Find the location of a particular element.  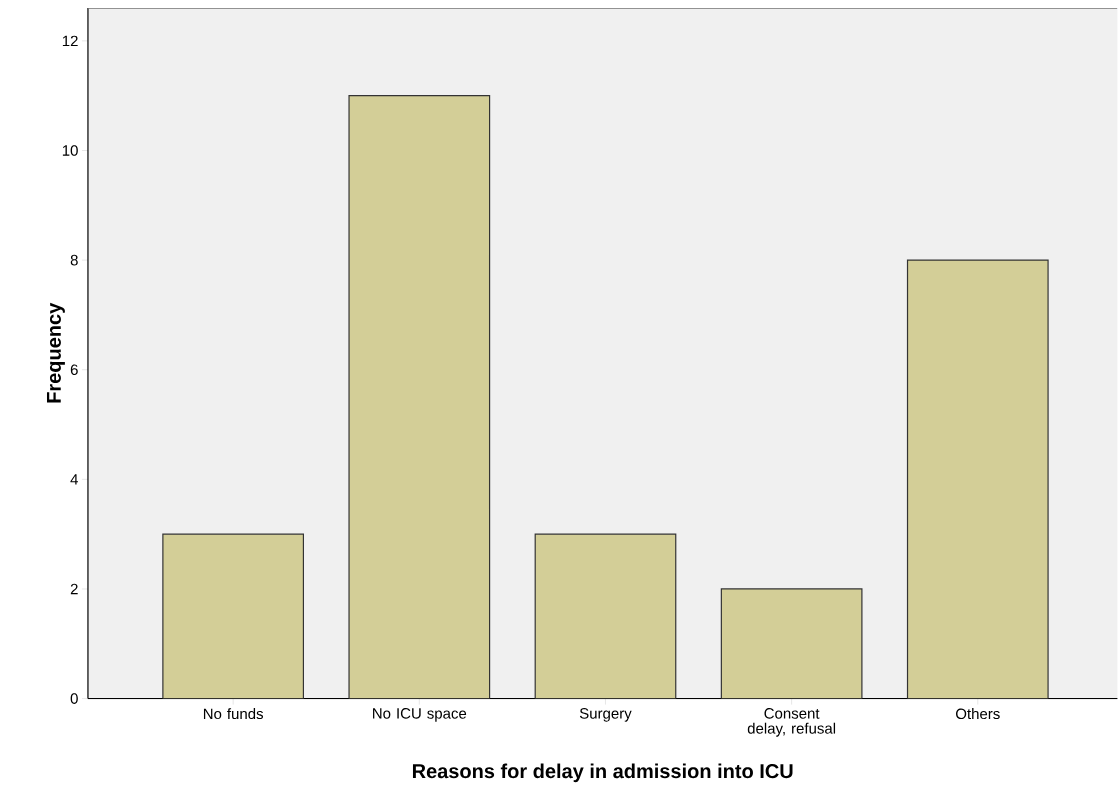

y-tick-label: 10 is located at coordinates (70, 151).